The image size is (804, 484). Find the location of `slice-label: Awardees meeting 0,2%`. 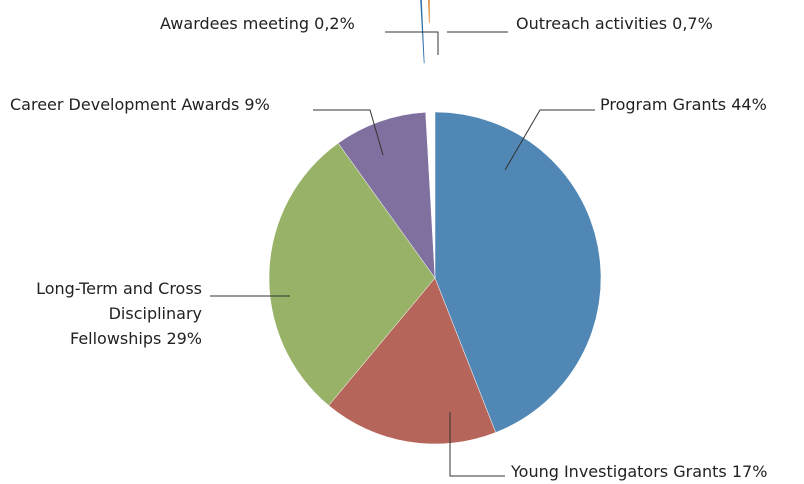

slice-label: Awardees meeting 0,2% is located at coordinates (257, 23).